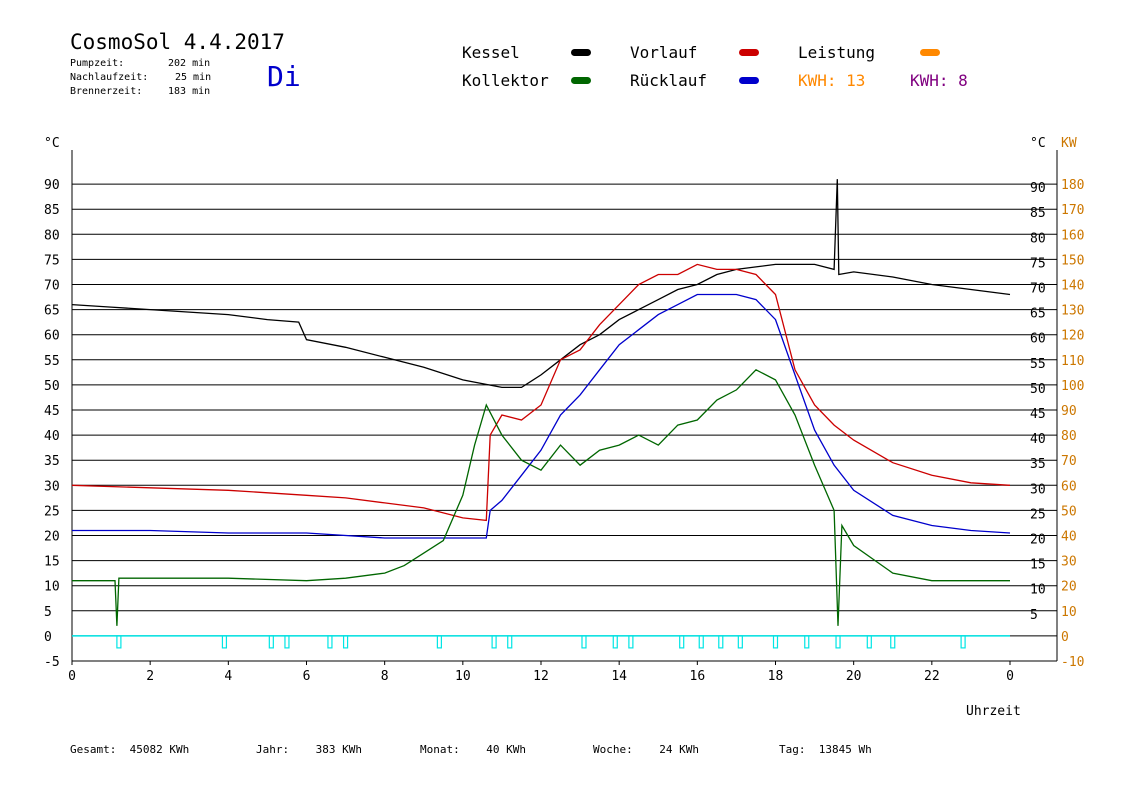 This screenshot has height=812, width=1148. What do you see at coordinates (130, 749) in the screenshot?
I see `footer-gesamt: Gesamt: 45082 KWh` at bounding box center [130, 749].